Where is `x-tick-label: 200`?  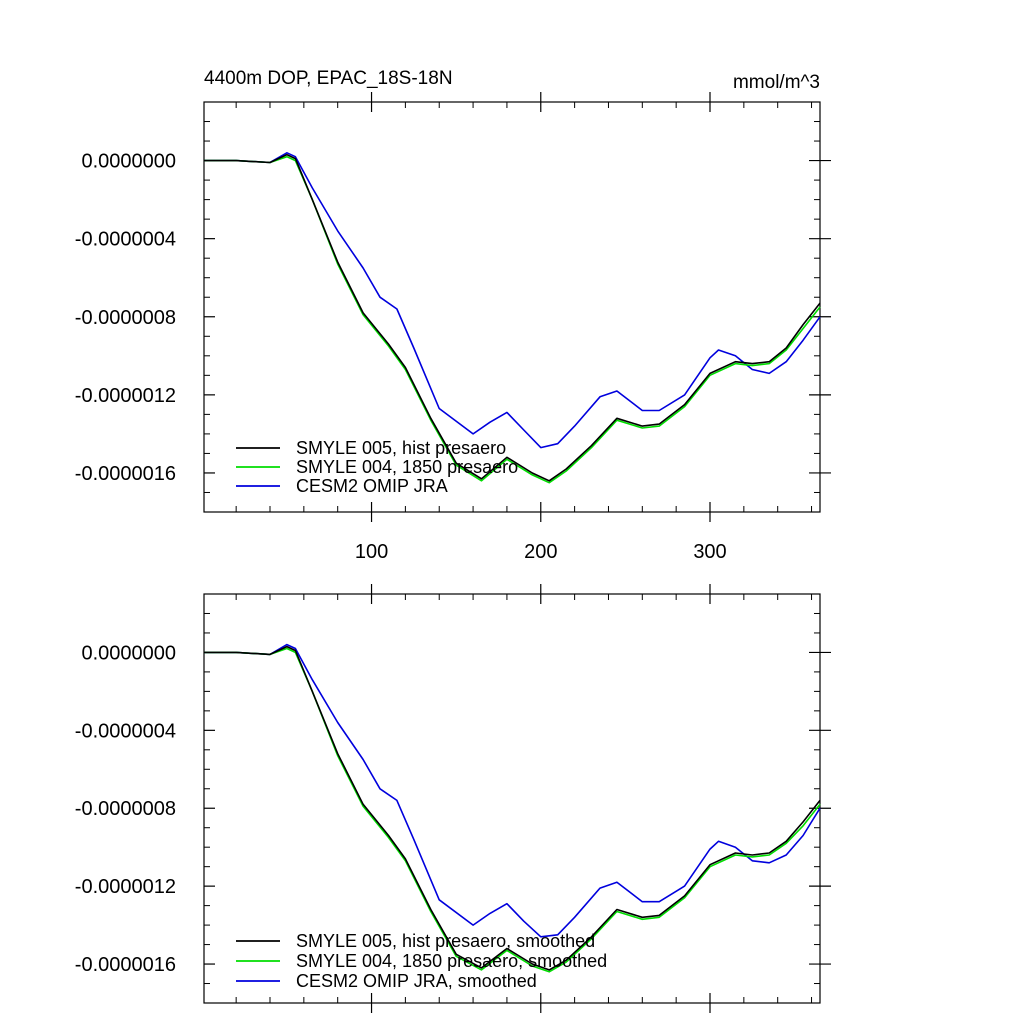
x-tick-label: 200 is located at coordinates (540, 552).